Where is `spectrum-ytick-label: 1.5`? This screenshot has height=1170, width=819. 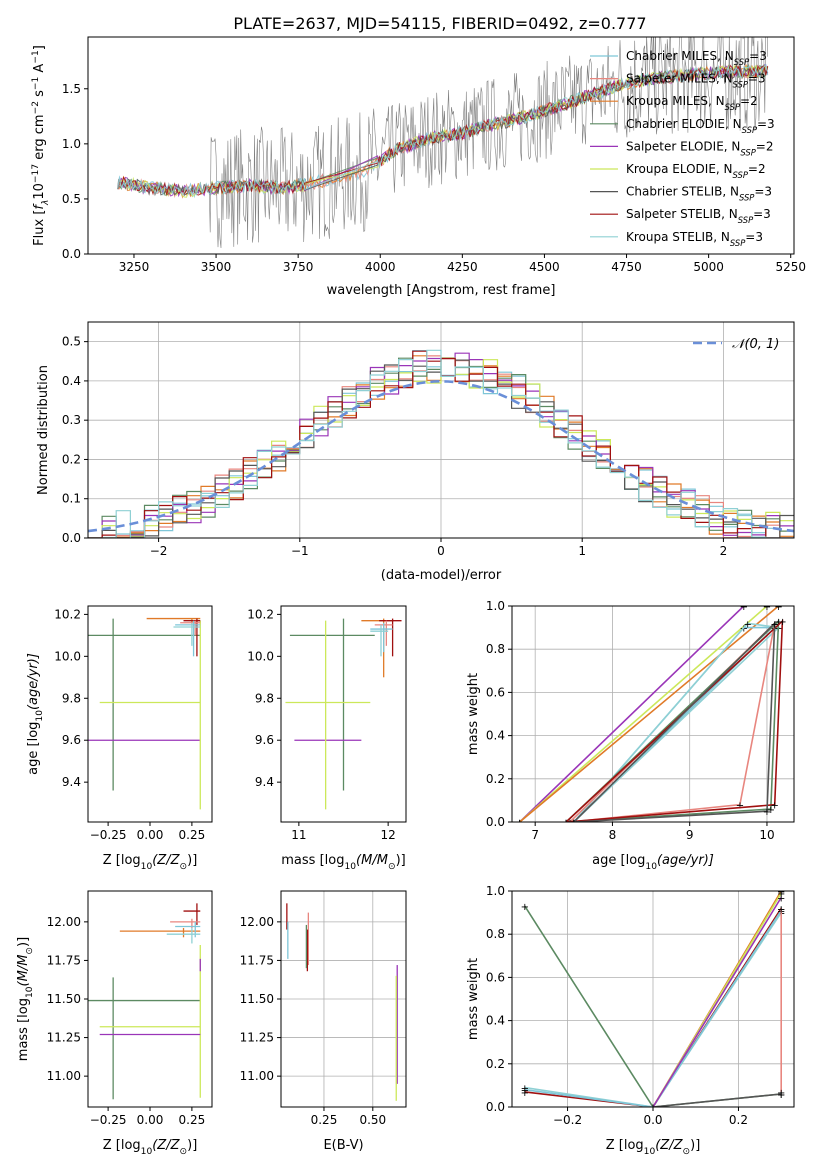
spectrum-ytick-label: 1.5 is located at coordinates (71, 89).